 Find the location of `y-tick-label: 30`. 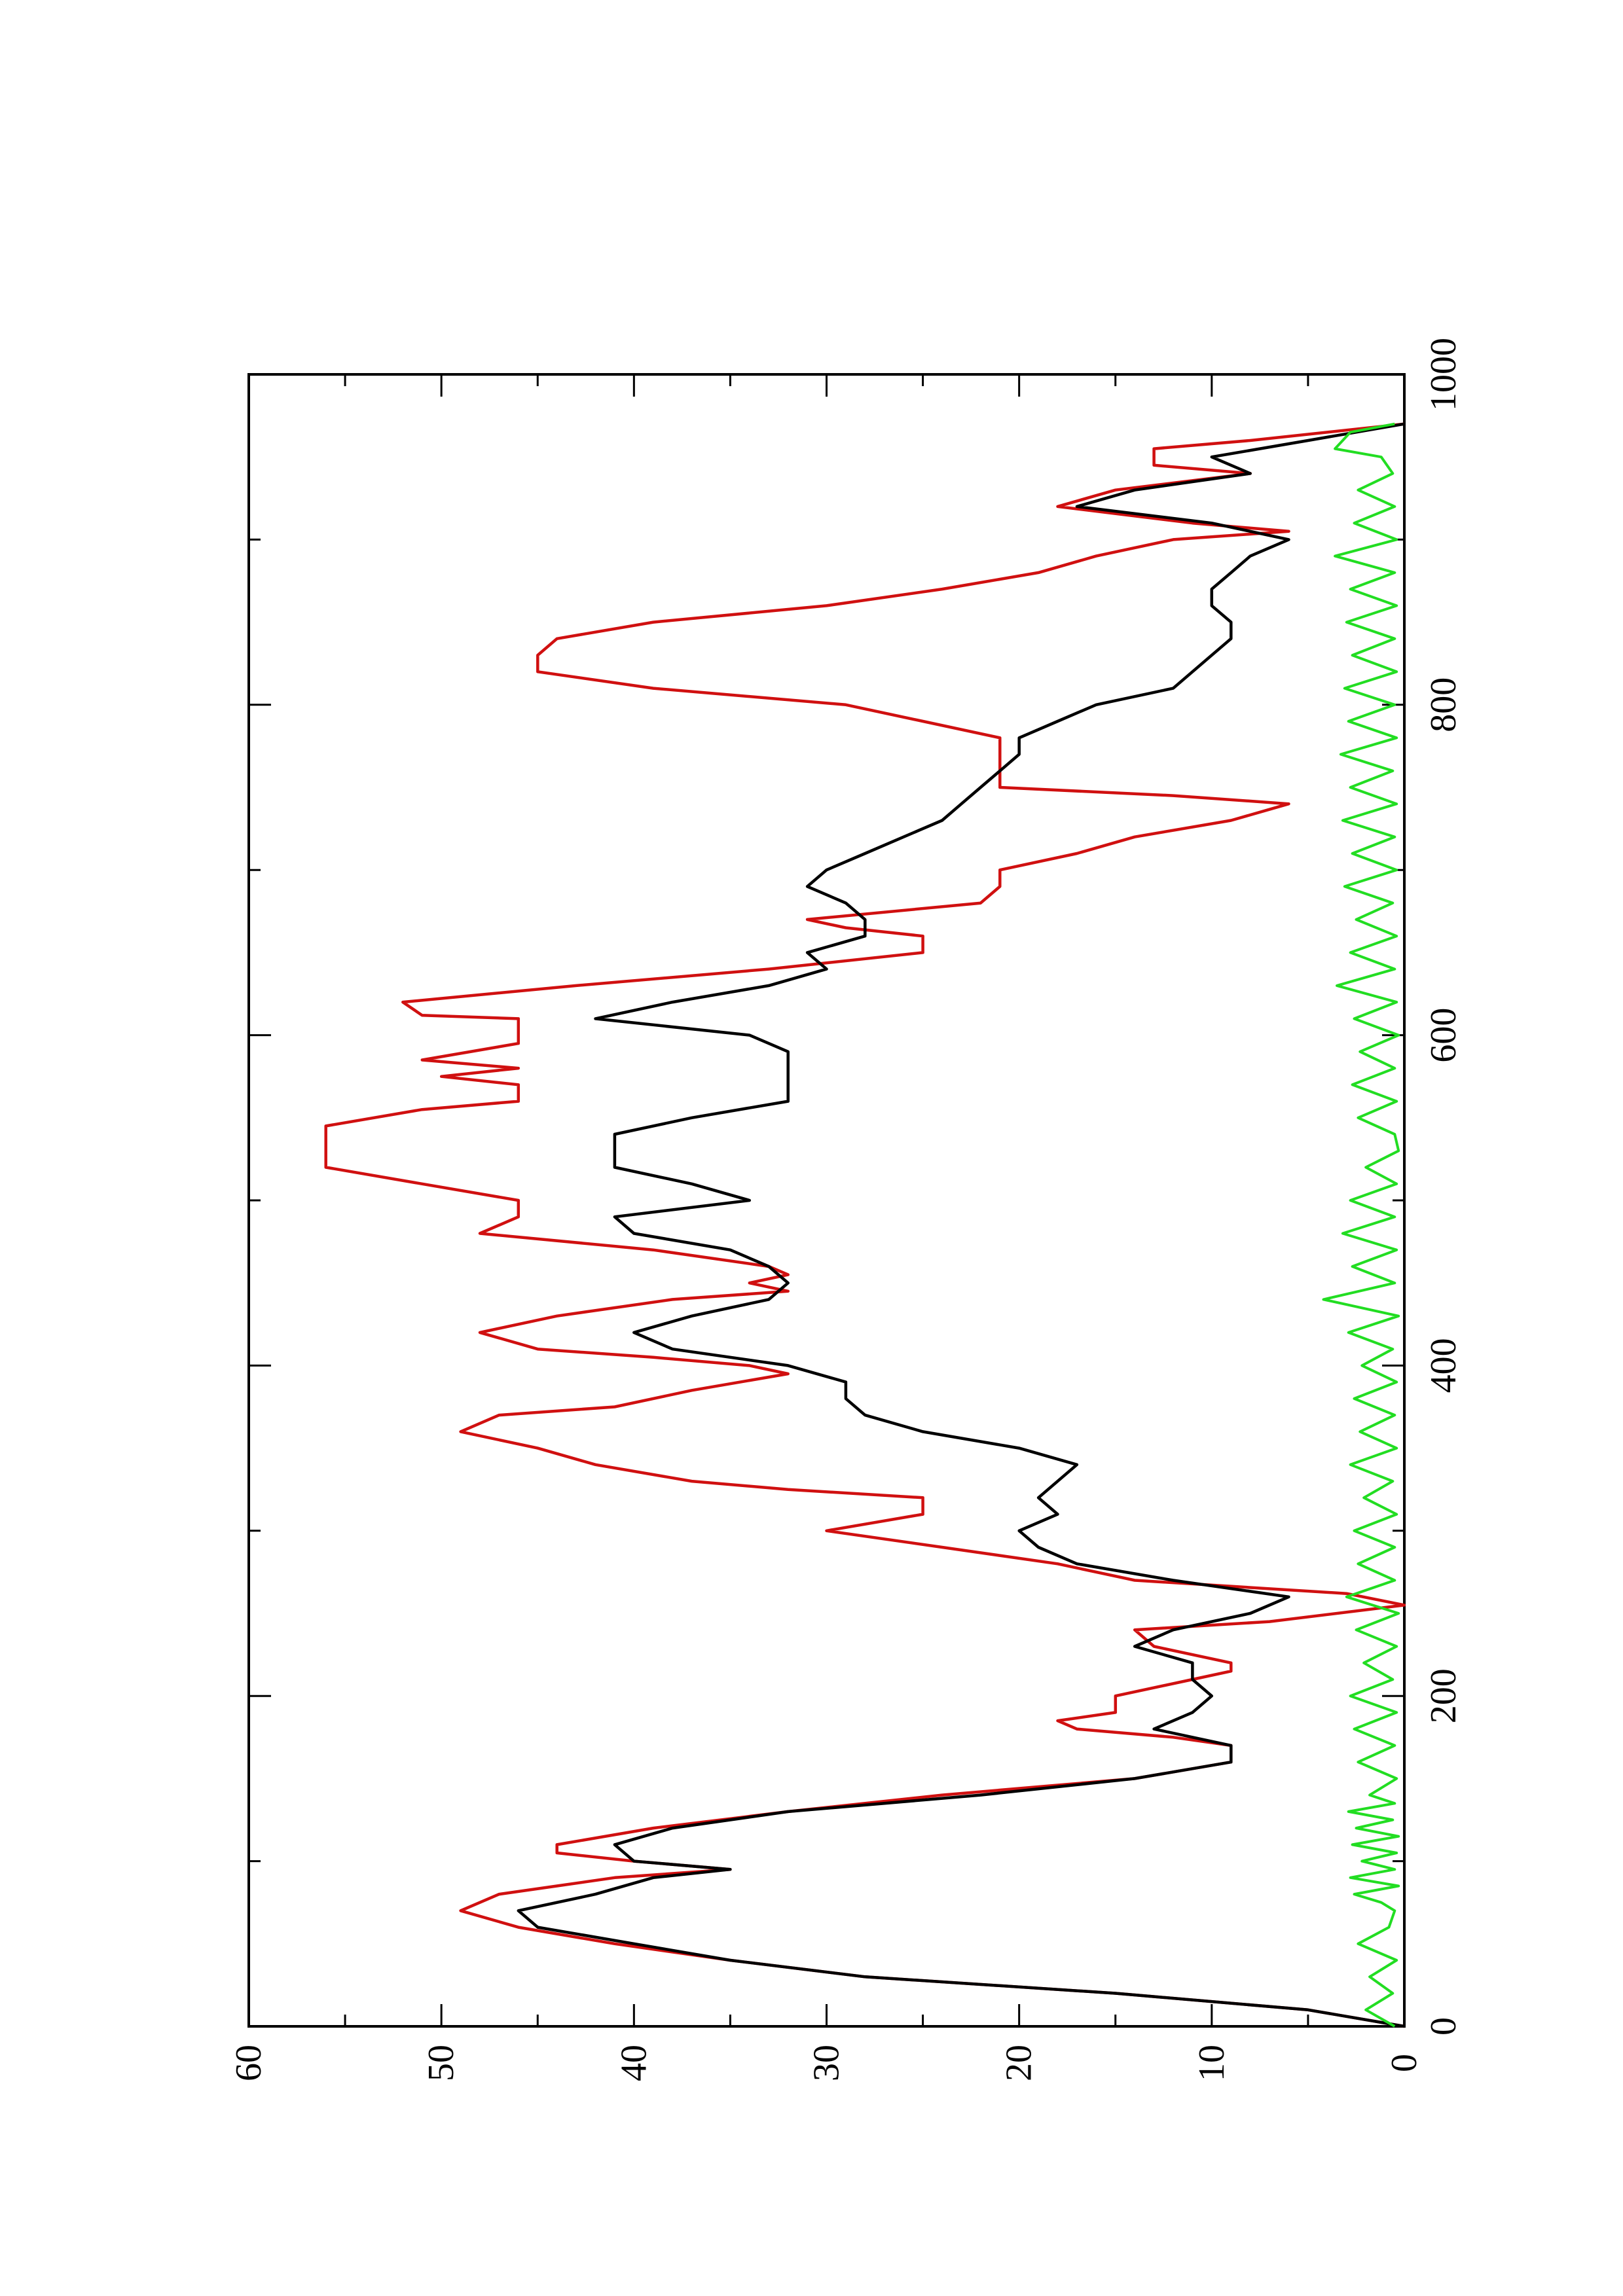

y-tick-label: 30 is located at coordinates (827, 2063).